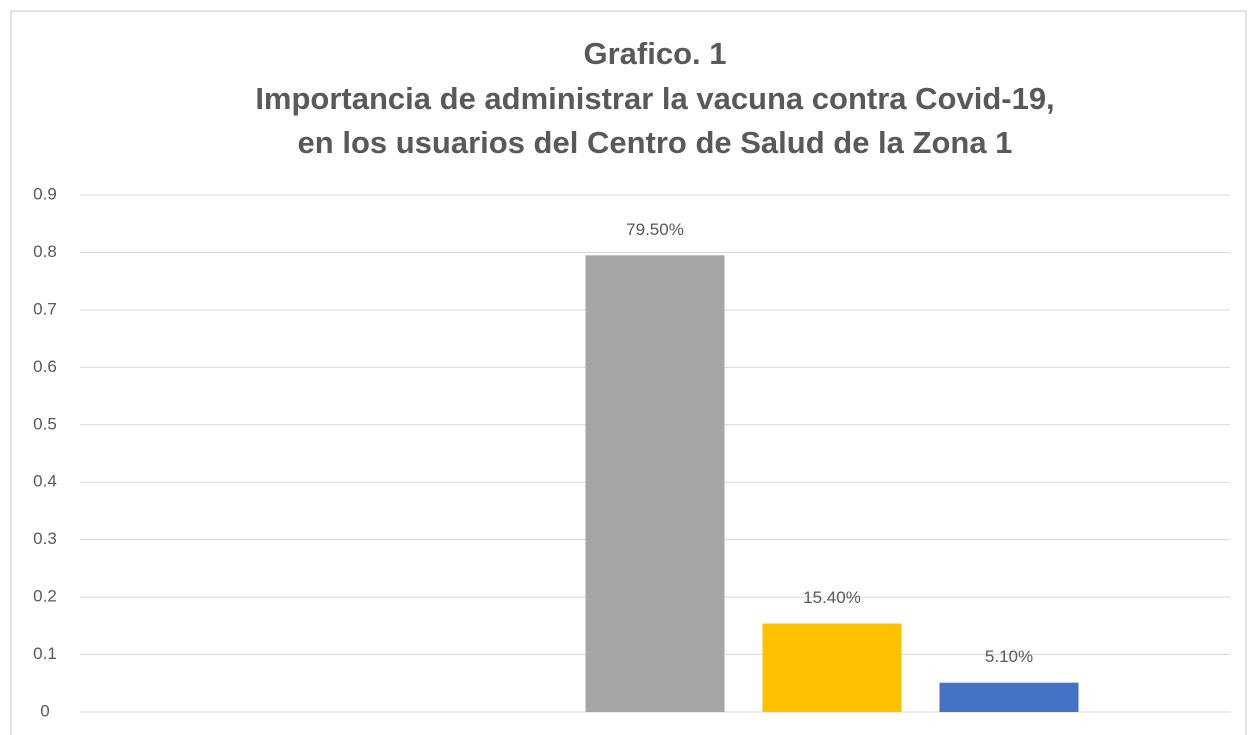 This screenshot has width=1248, height=735. I want to click on data-label: 79.50%, so click(655, 229).